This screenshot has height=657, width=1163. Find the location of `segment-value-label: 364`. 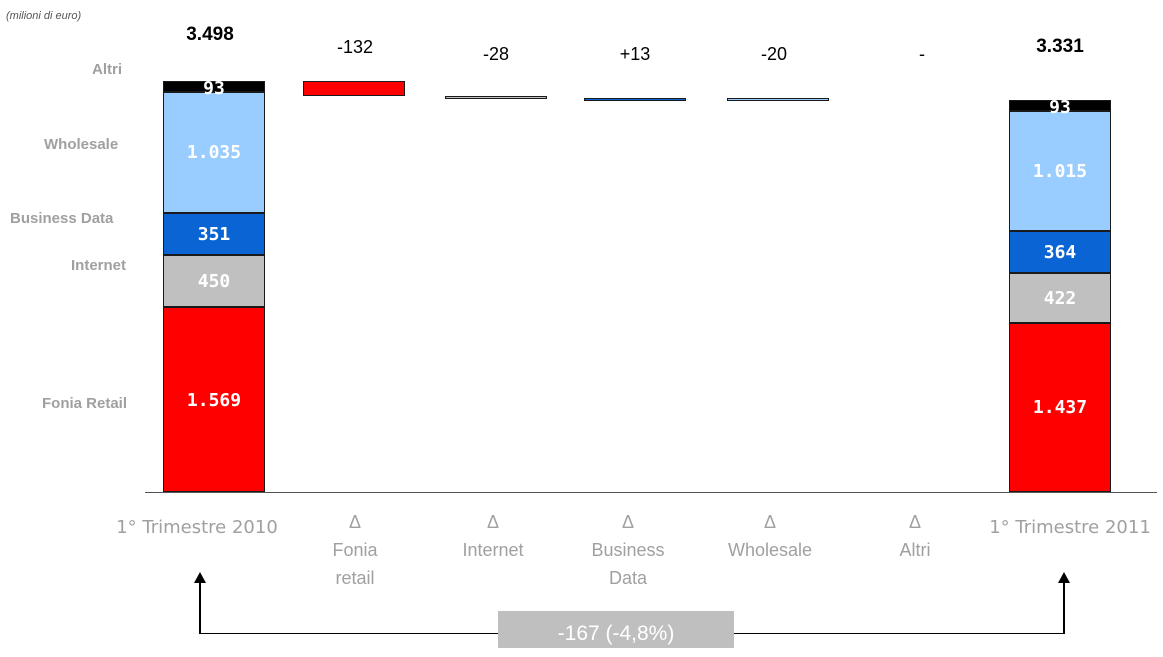

segment-value-label: 364 is located at coordinates (1060, 252).